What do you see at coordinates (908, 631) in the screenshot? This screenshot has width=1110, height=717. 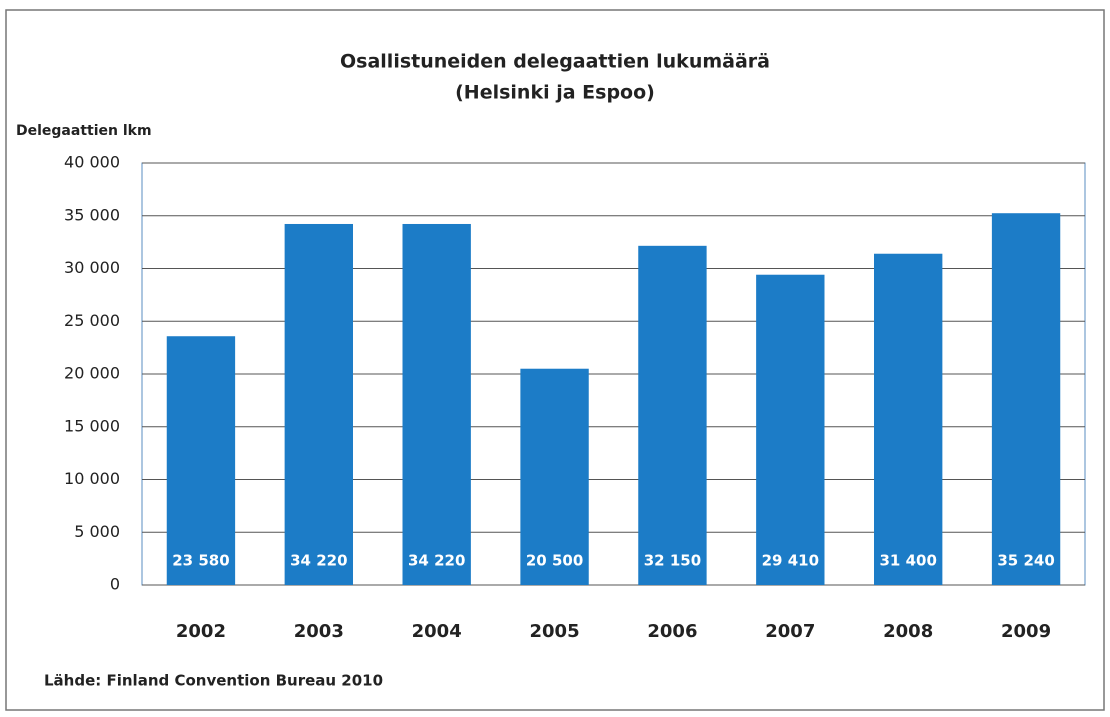 I see `x-tick-label: 2008` at bounding box center [908, 631].